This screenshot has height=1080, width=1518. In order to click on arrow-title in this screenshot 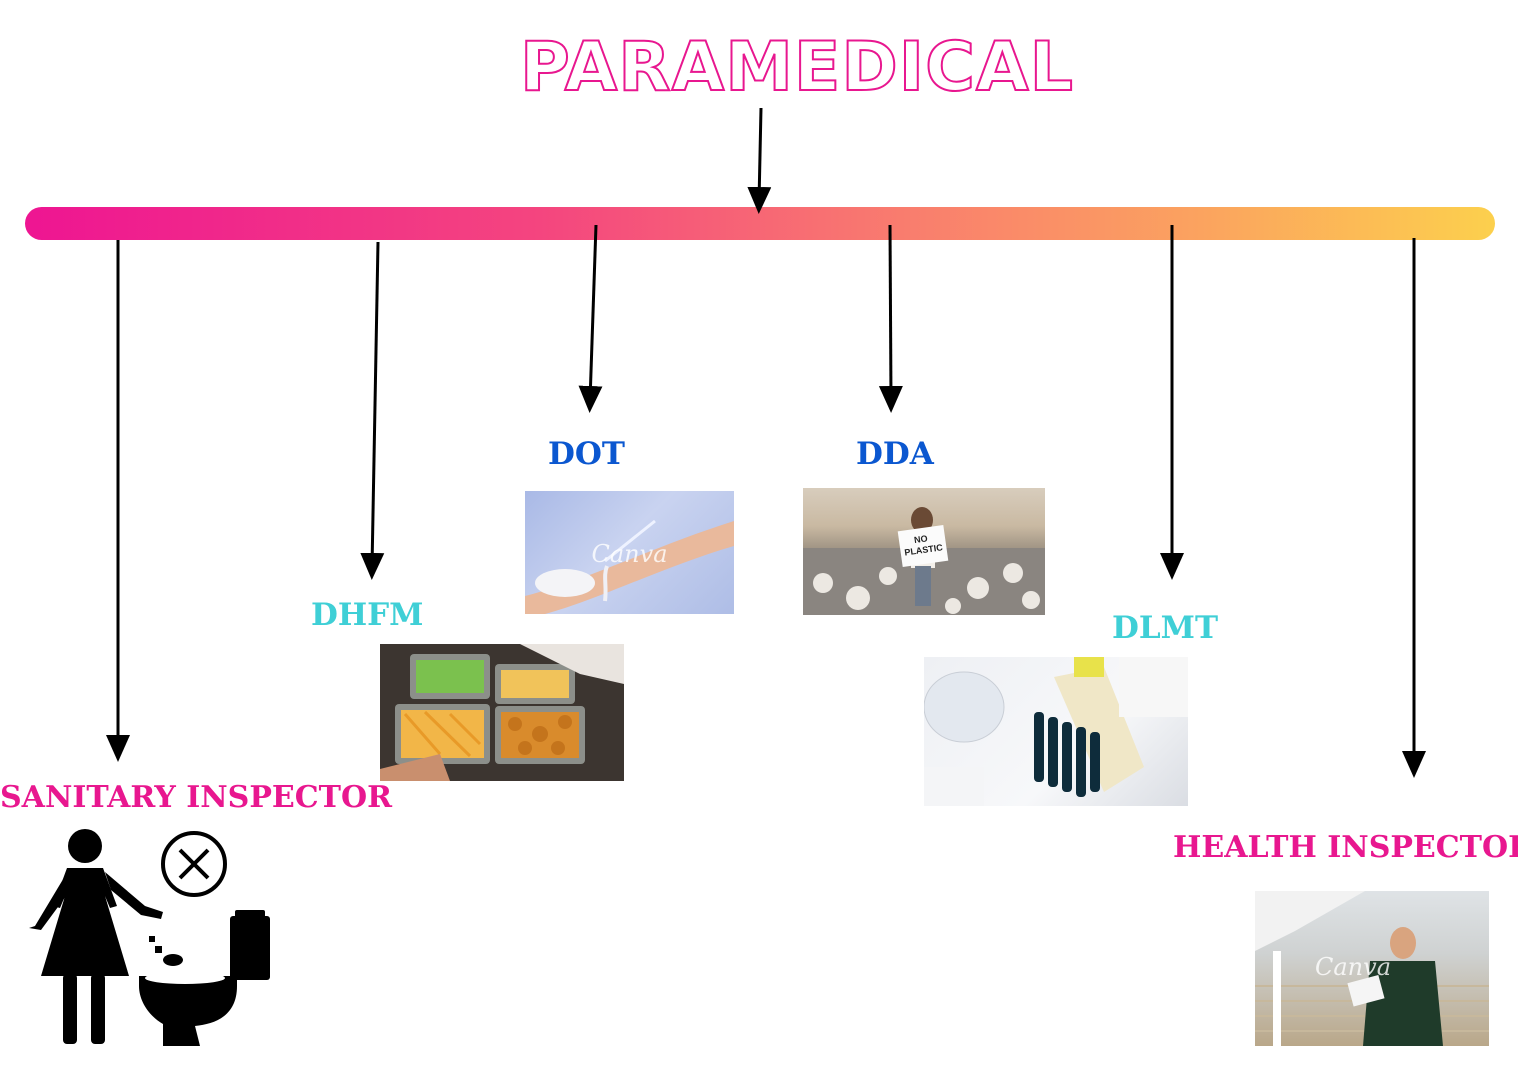, I will do `click(759, 160)`.